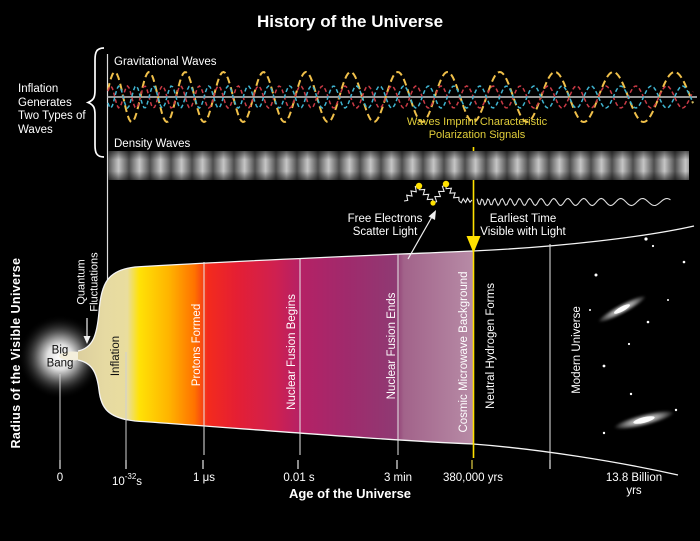  What do you see at coordinates (95, 102) in the screenshot?
I see `brace` at bounding box center [95, 102].